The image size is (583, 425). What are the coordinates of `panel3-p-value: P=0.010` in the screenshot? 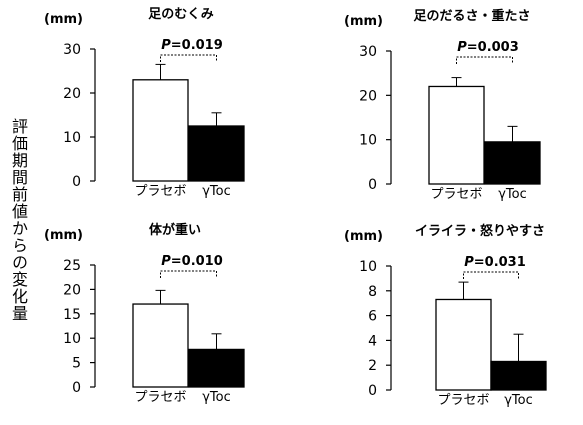 It's located at (192, 261).